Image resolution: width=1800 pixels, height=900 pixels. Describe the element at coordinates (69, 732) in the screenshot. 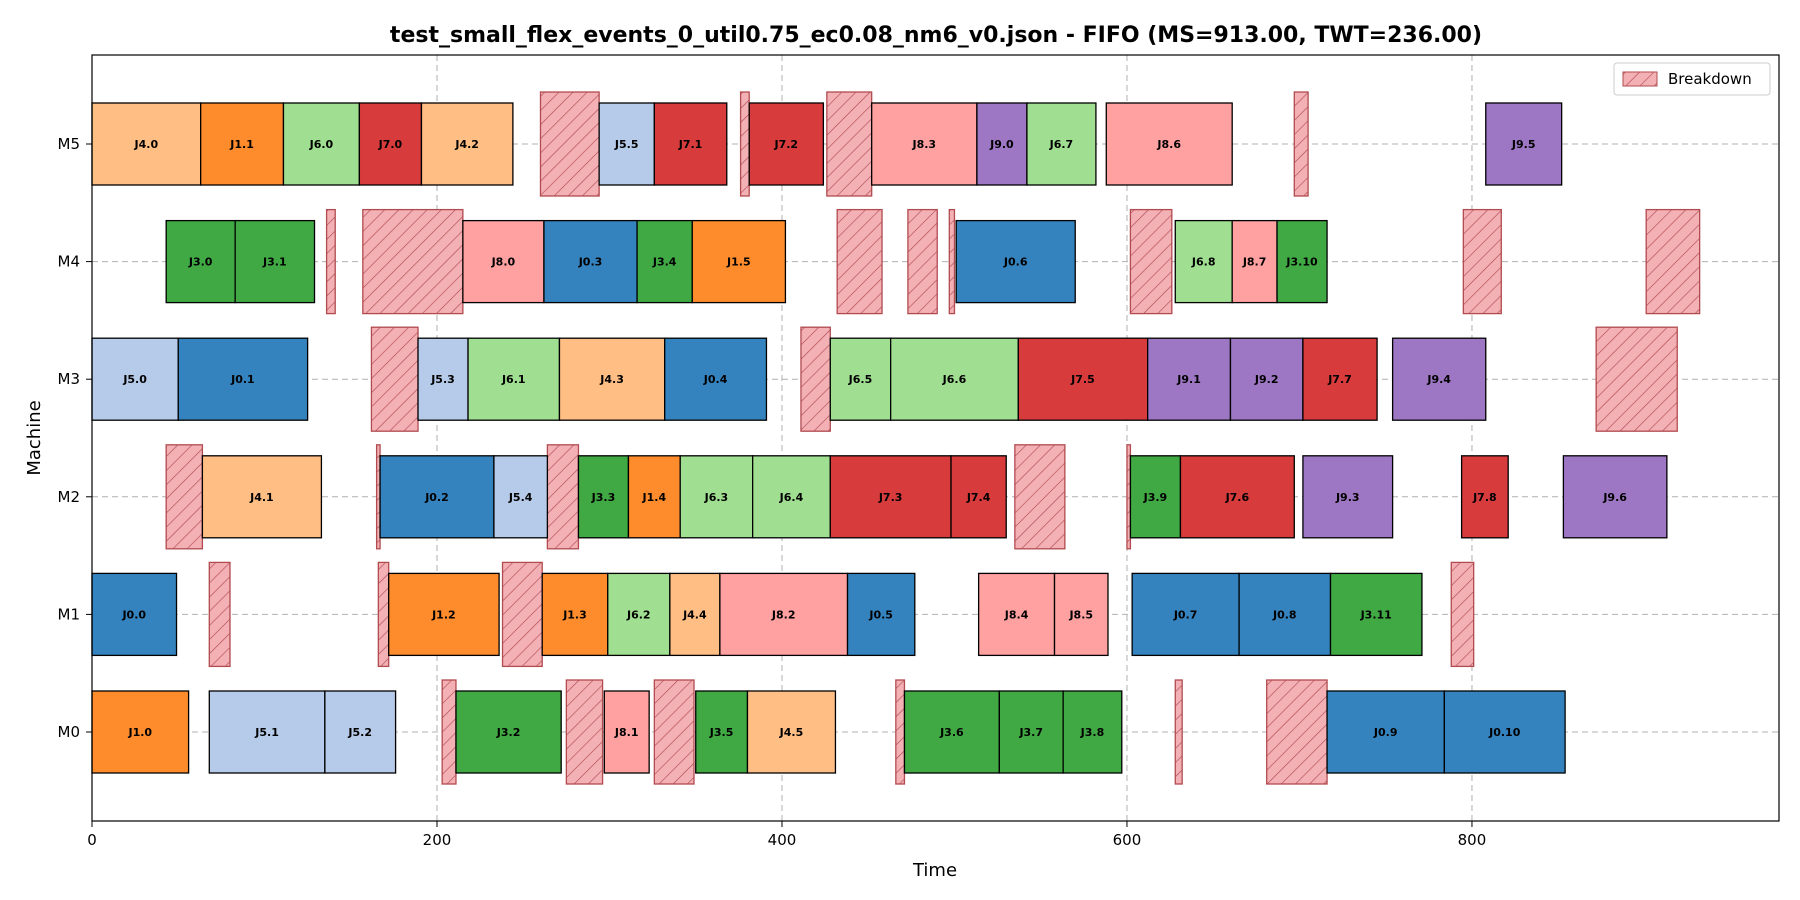

I see `y-tick-label-m0: M0` at that location.